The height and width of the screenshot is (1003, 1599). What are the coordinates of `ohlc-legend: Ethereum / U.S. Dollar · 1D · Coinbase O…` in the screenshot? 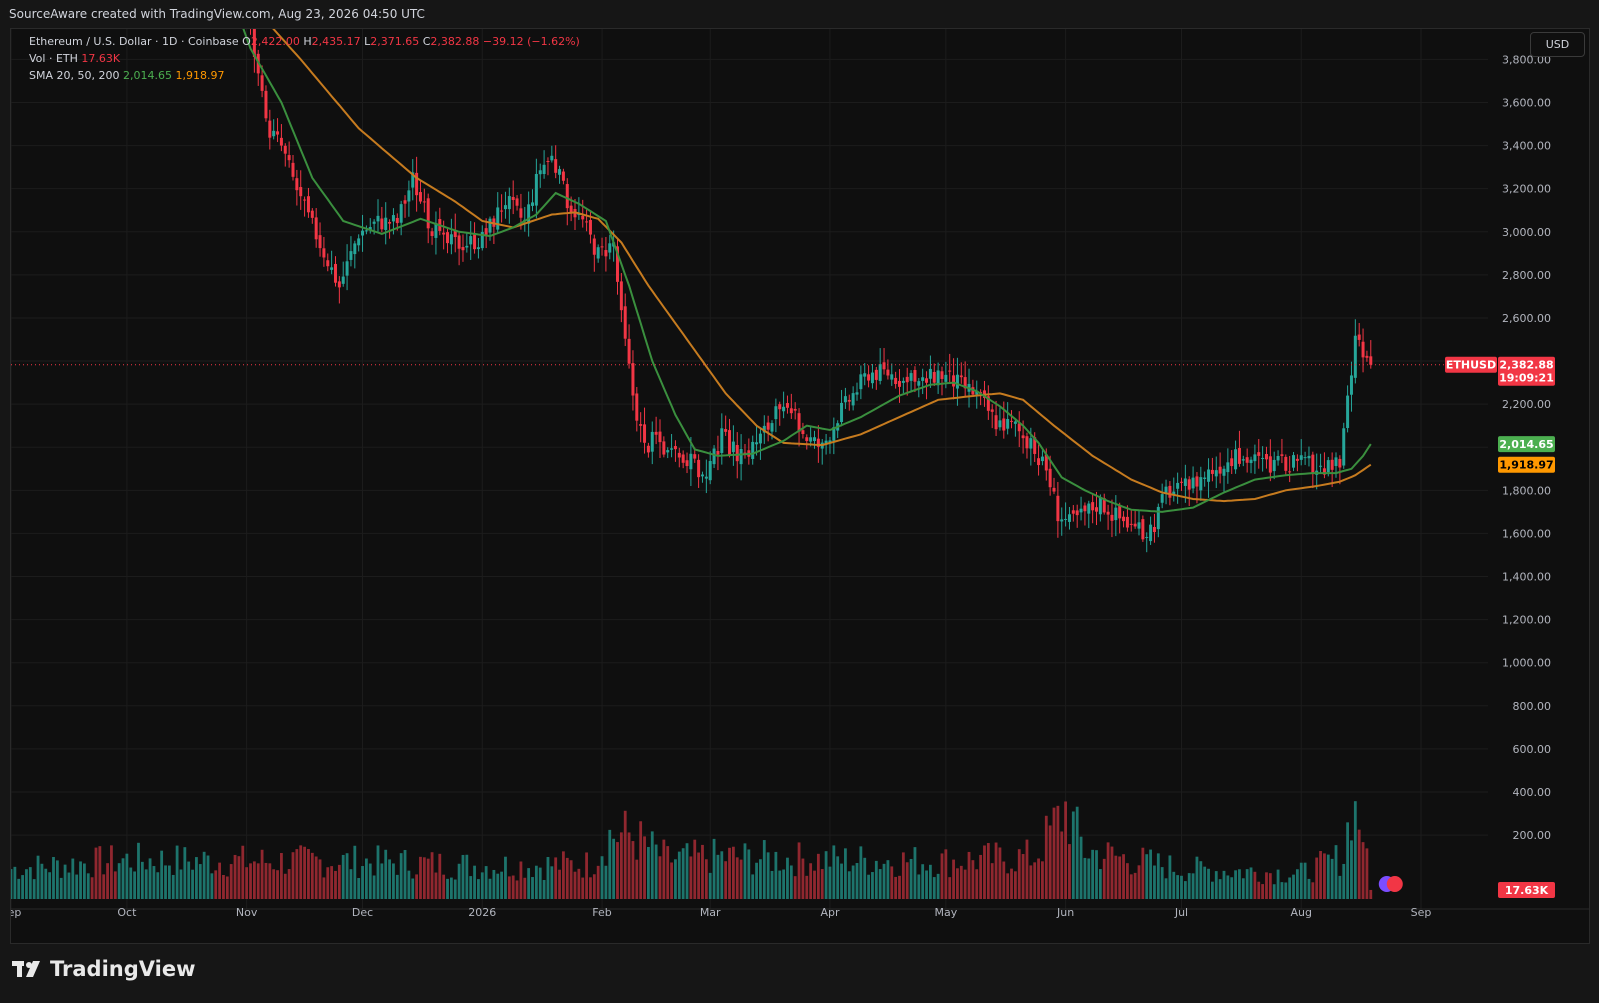 It's located at (304, 41).